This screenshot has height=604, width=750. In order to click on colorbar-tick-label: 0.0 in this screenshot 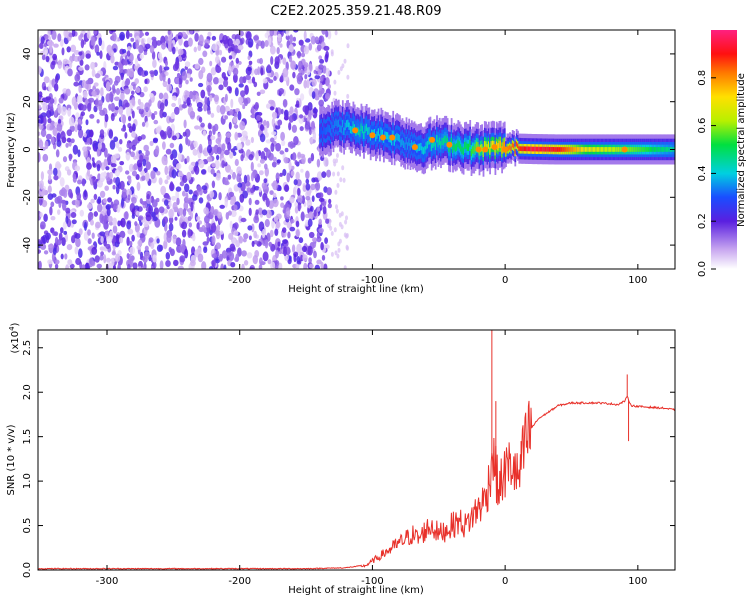, I will do `click(702, 269)`.